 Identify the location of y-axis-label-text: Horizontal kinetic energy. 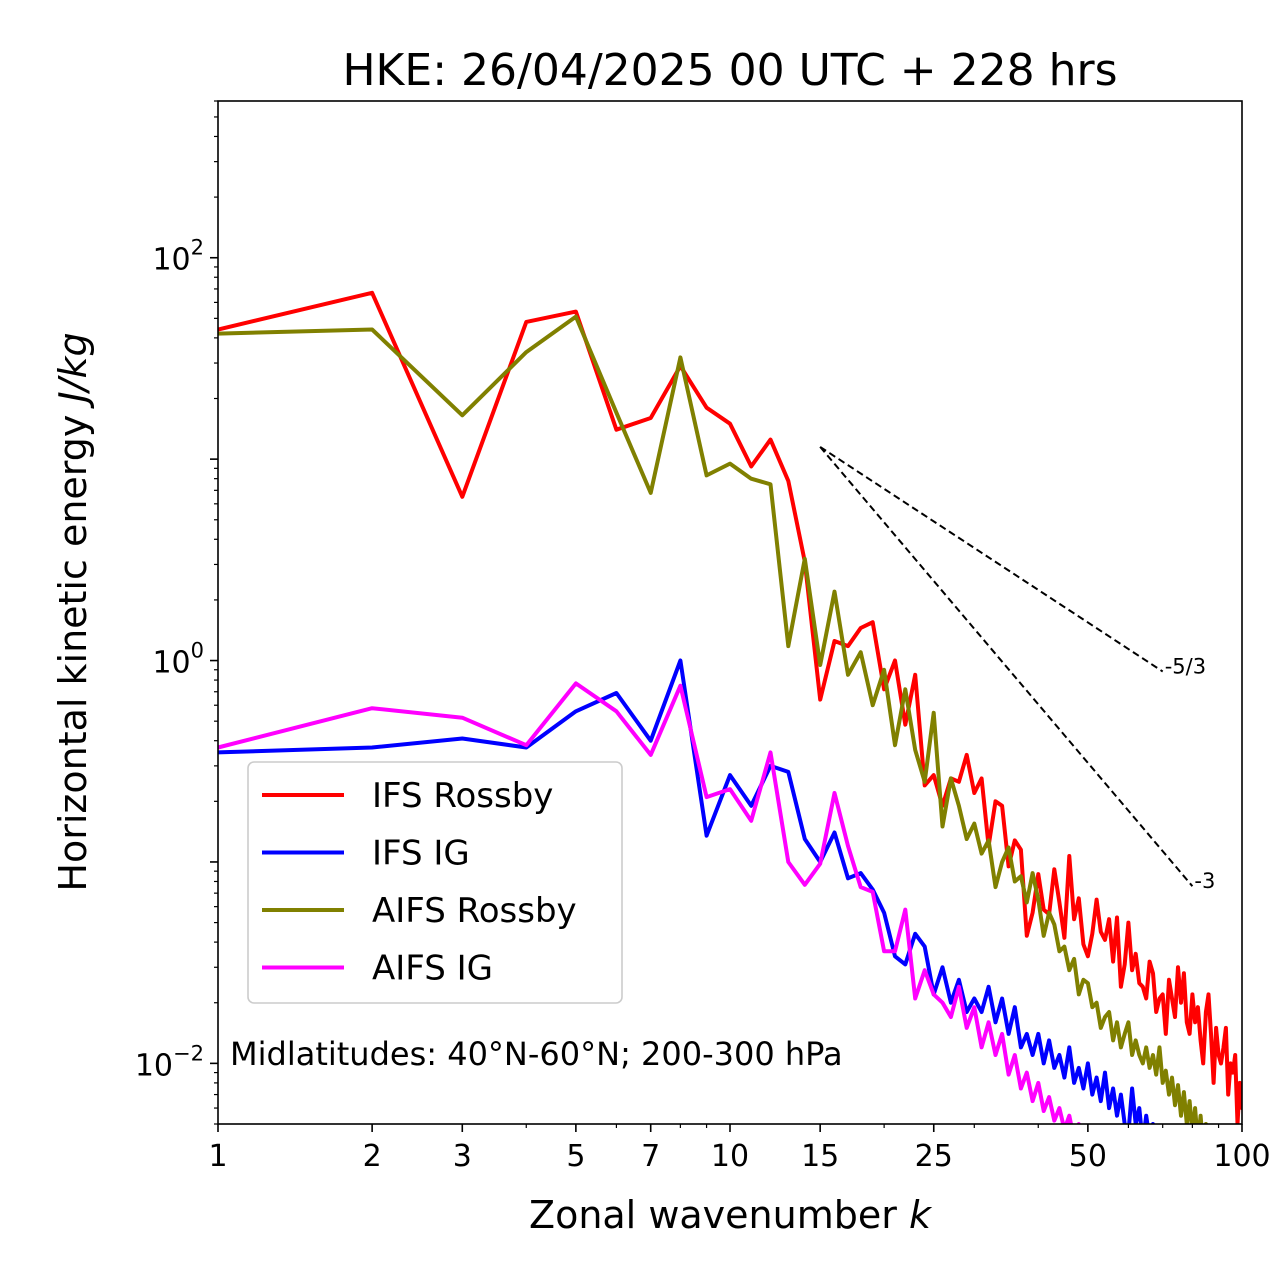
(73, 647).